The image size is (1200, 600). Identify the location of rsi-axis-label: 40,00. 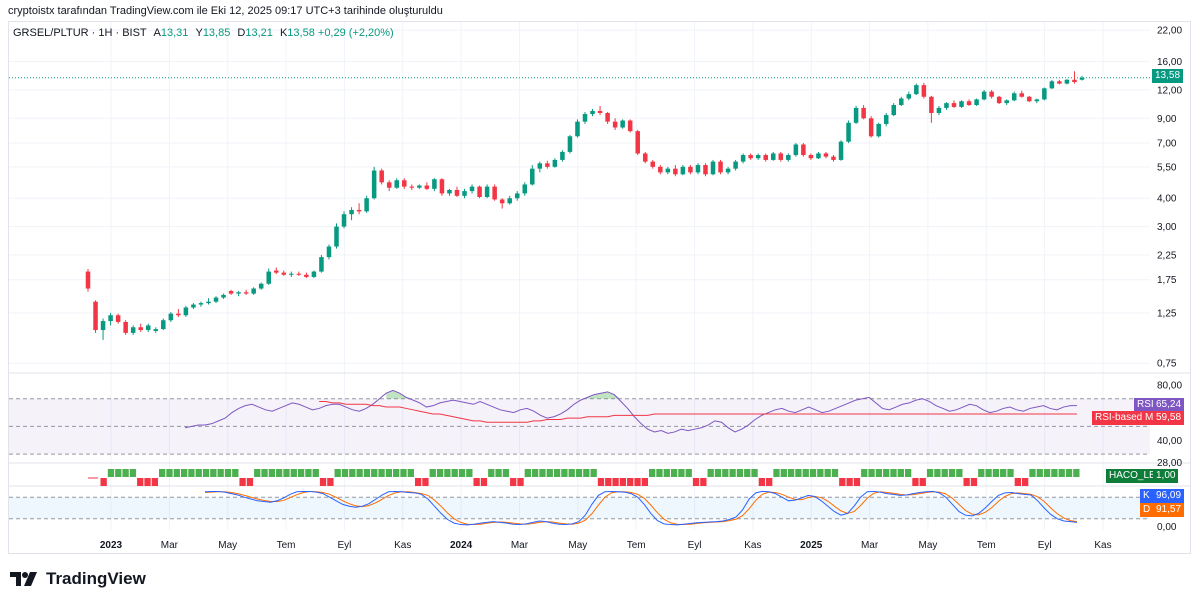
(1169, 441).